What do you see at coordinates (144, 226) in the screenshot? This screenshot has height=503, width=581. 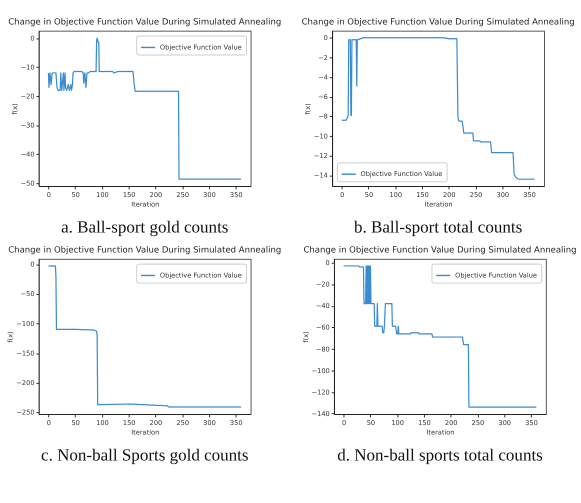 I see `text: a. Ball-sport gold counts` at bounding box center [144, 226].